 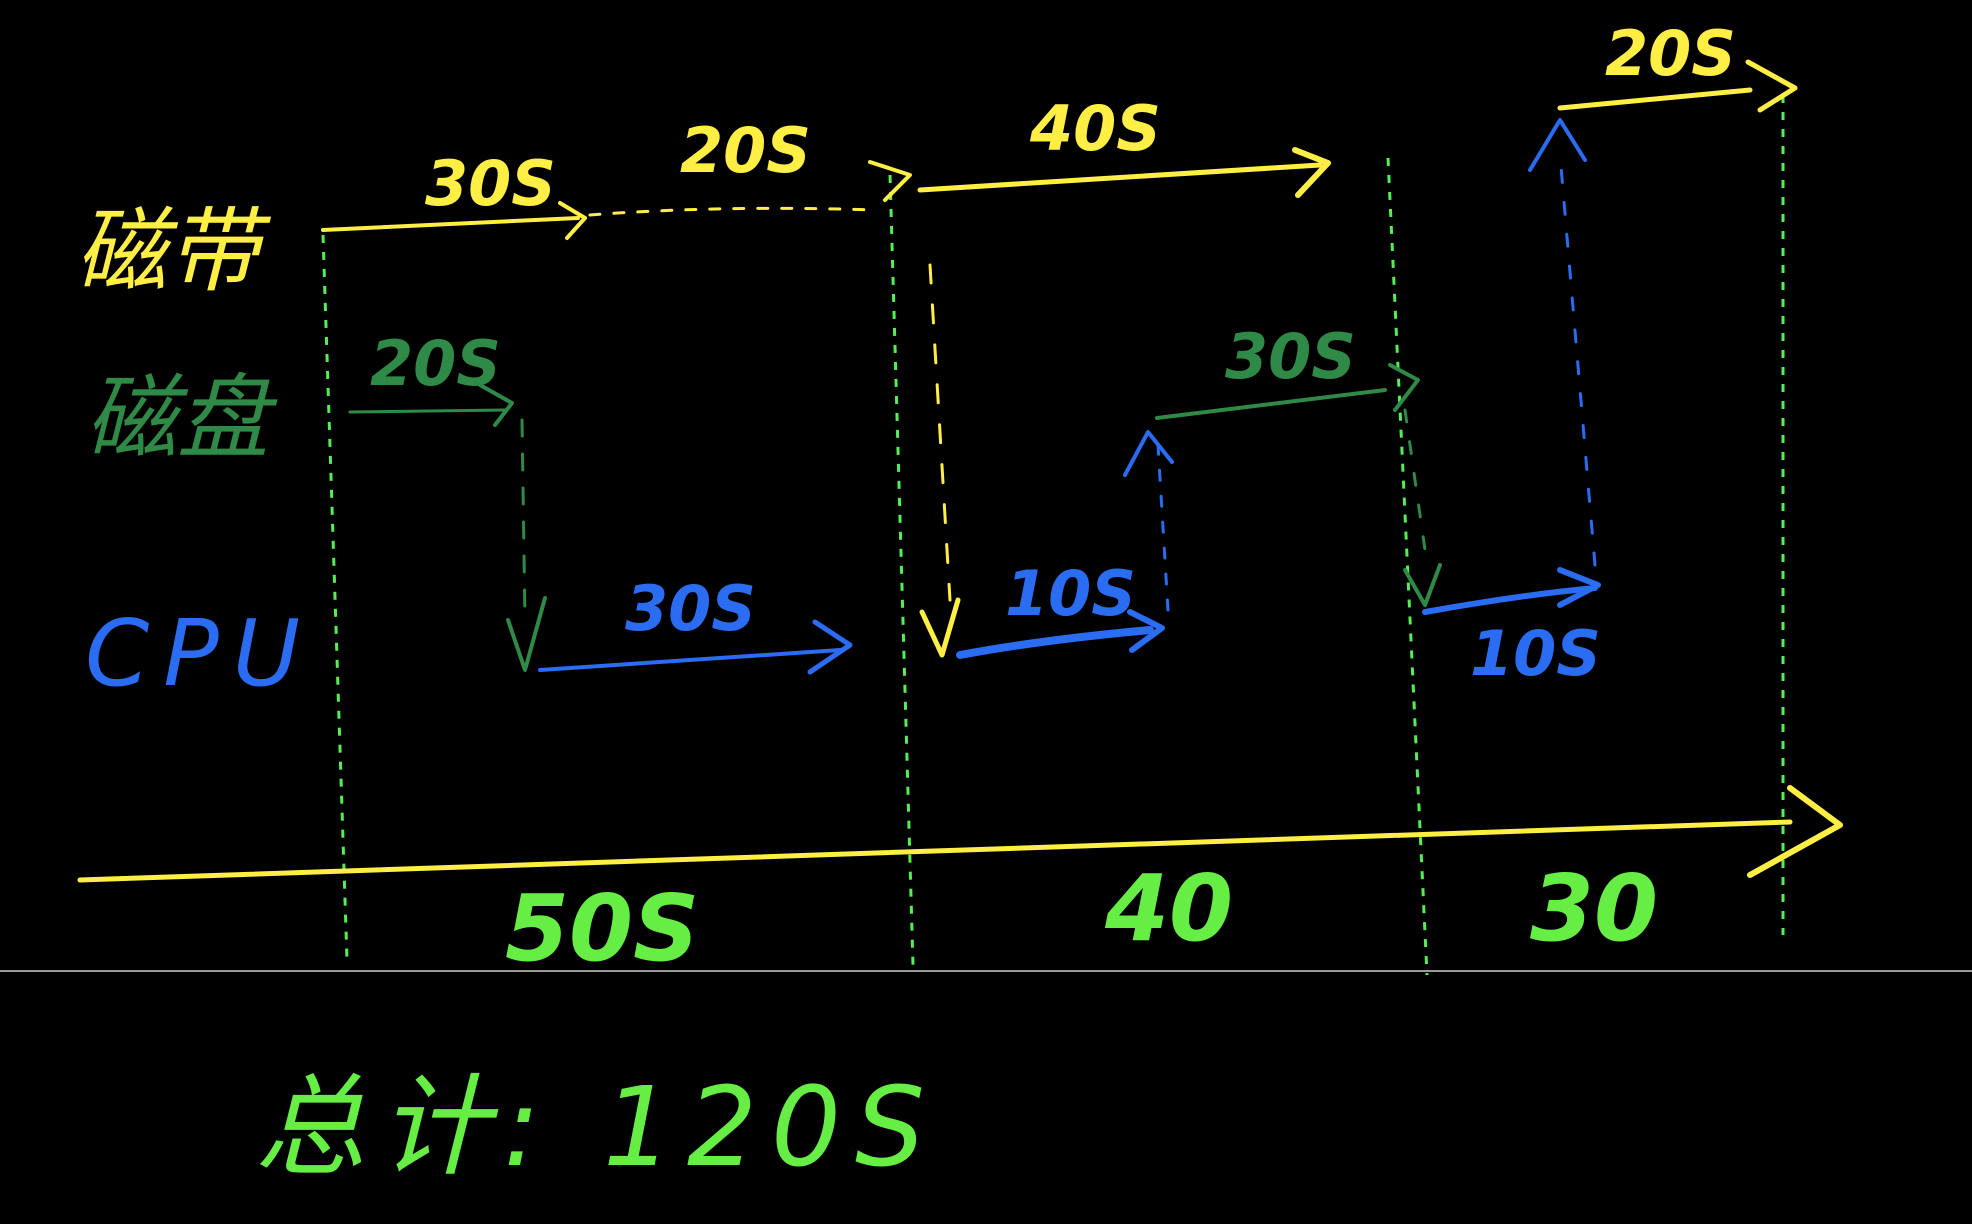 I want to click on disk-arrow-2-head, so click(x=1404, y=387).